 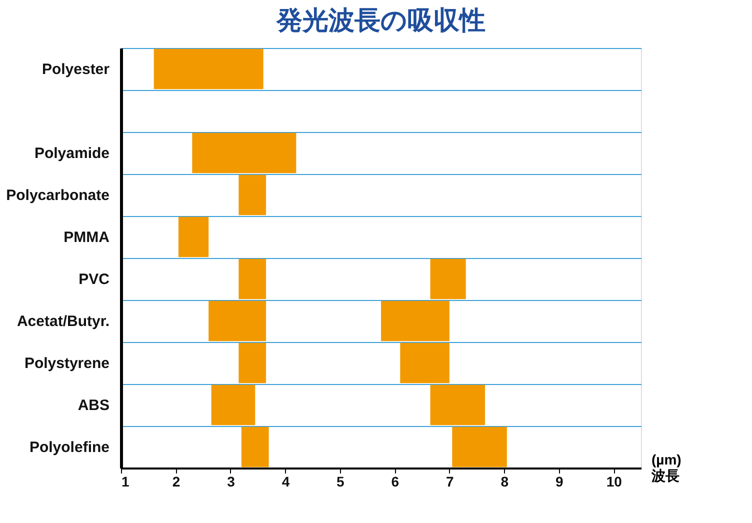 What do you see at coordinates (176, 482) in the screenshot?
I see `x-tick-label: 2` at bounding box center [176, 482].